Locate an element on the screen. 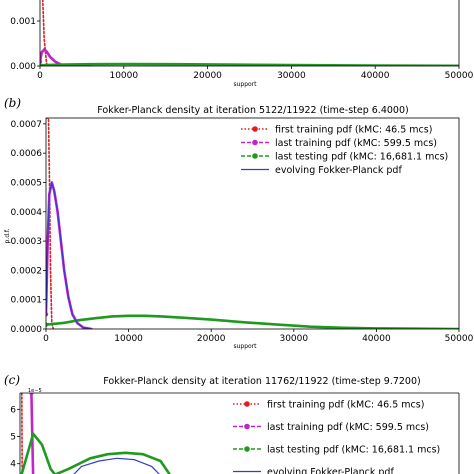 This screenshot has width=474, height=474. panel-b-y-tick-label: 0.0002 is located at coordinates (27, 271).